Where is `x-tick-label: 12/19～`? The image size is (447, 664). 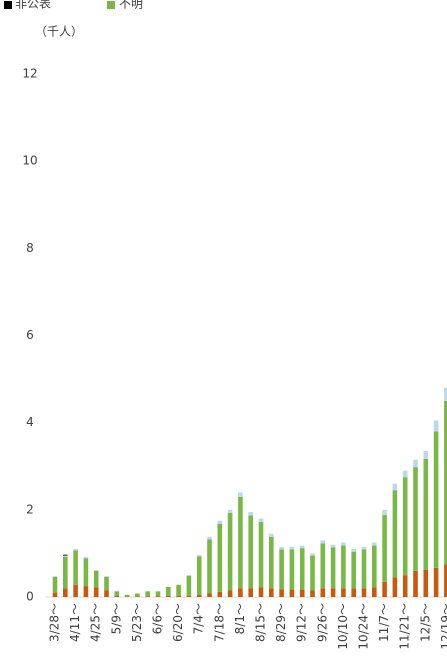 x-tick-label: 12/19～ is located at coordinates (443, 626).